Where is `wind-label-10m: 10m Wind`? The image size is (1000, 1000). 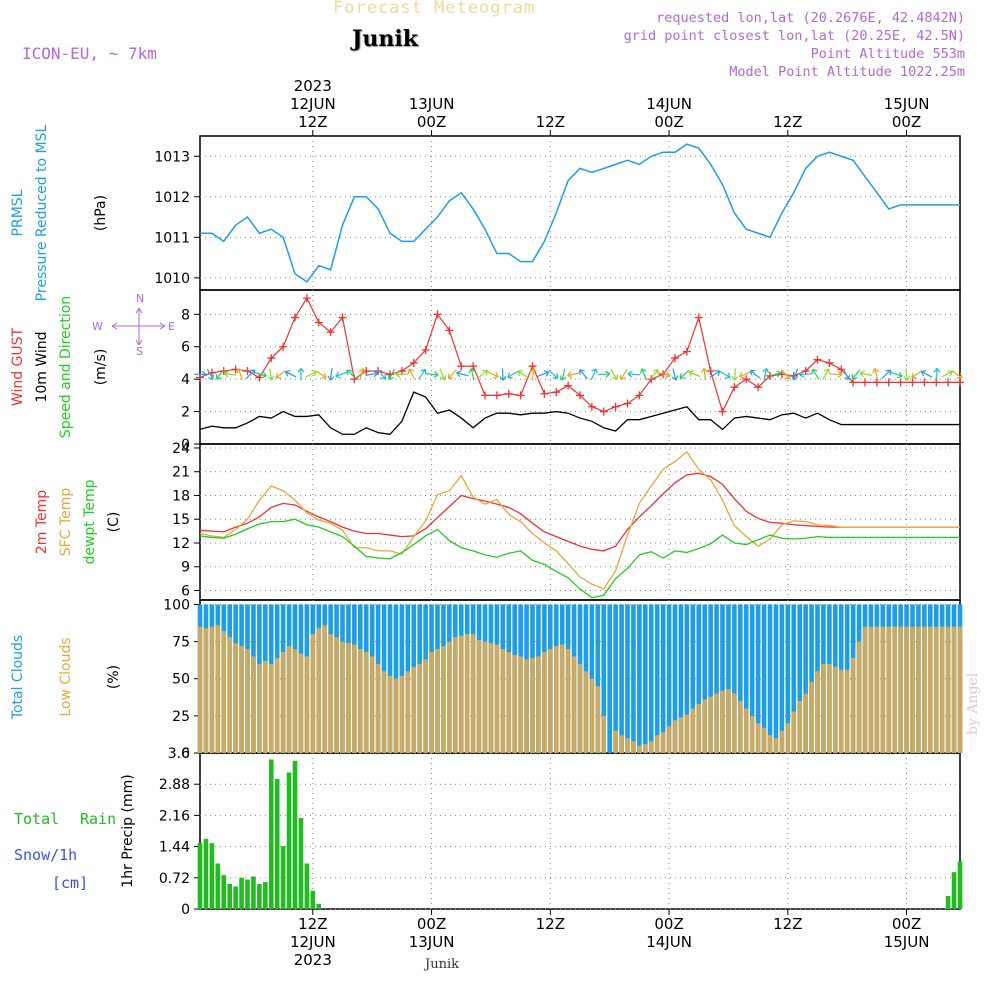 wind-label-10m: 10m Wind is located at coordinates (42, 366).